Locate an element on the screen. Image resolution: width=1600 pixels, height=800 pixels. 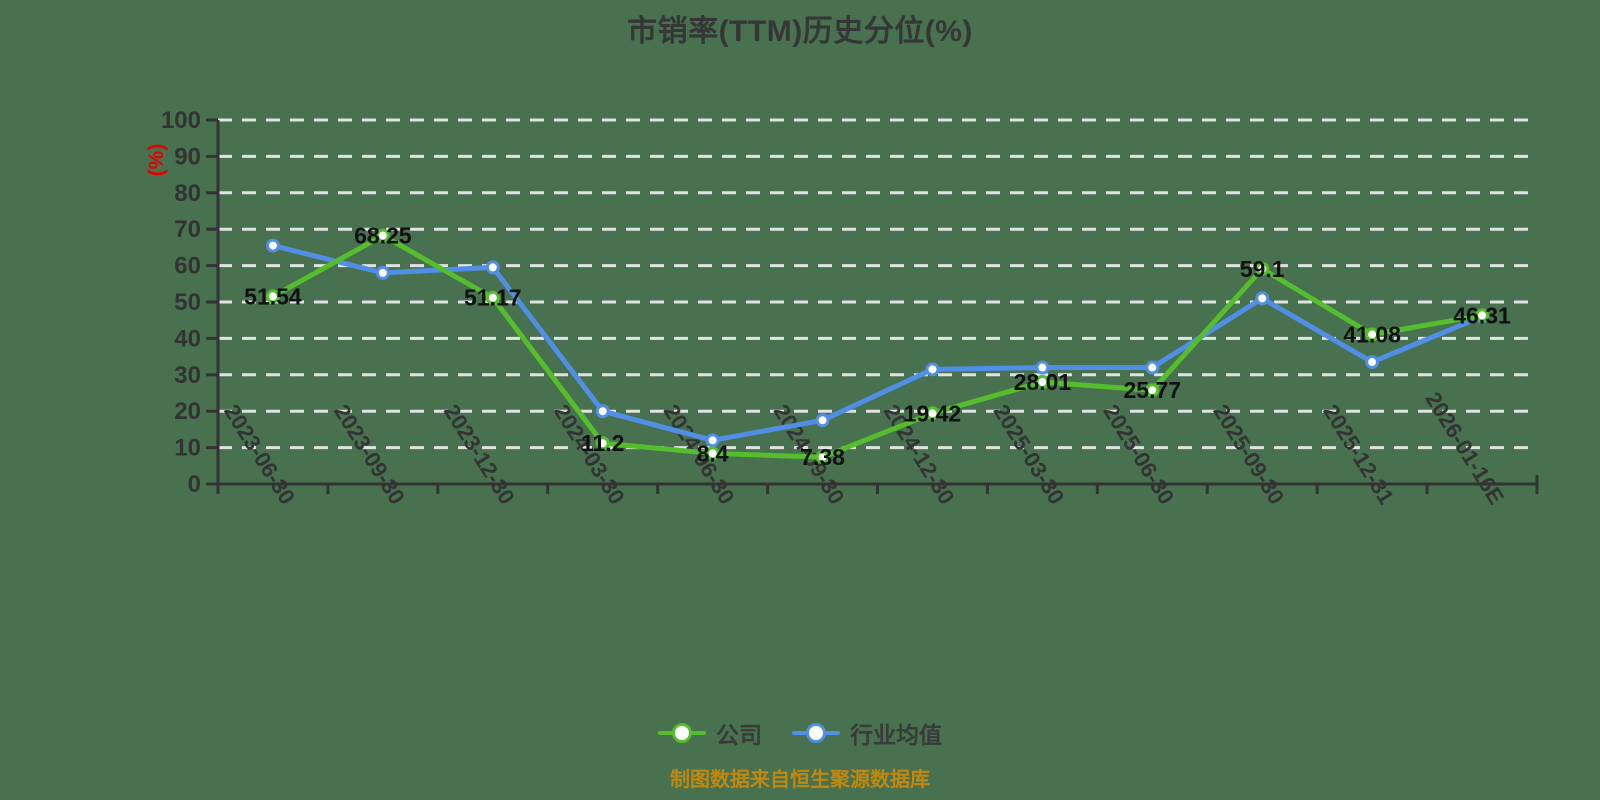
chart-legend: 公司 行业均值 is located at coordinates (800, 733).